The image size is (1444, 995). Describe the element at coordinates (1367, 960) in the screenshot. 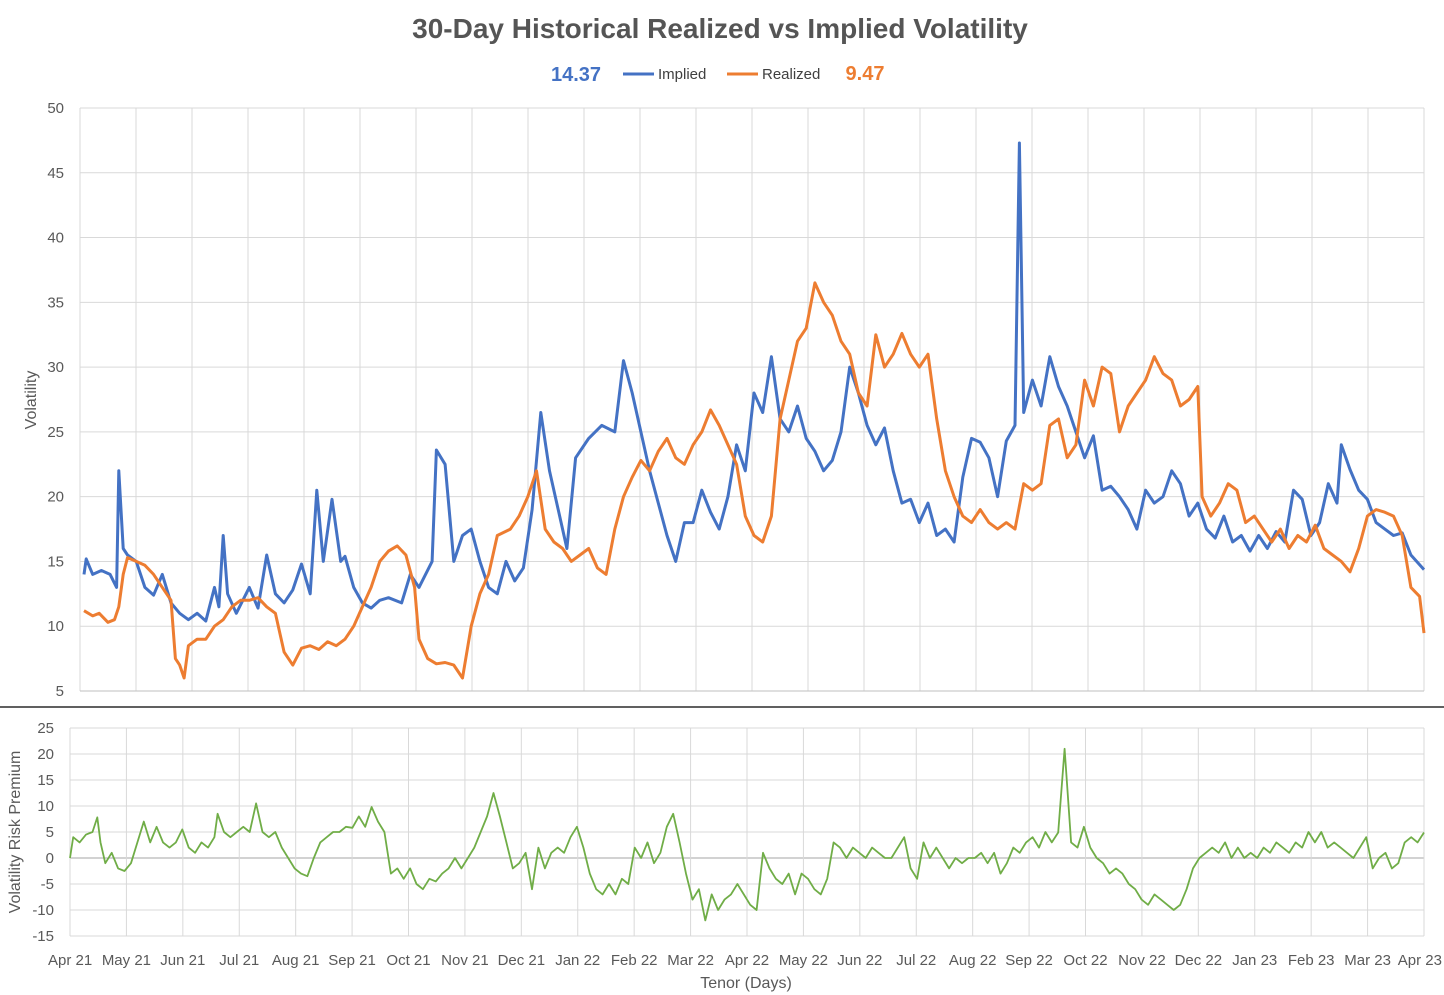

I see `x-tick-label: Mar 23` at that location.